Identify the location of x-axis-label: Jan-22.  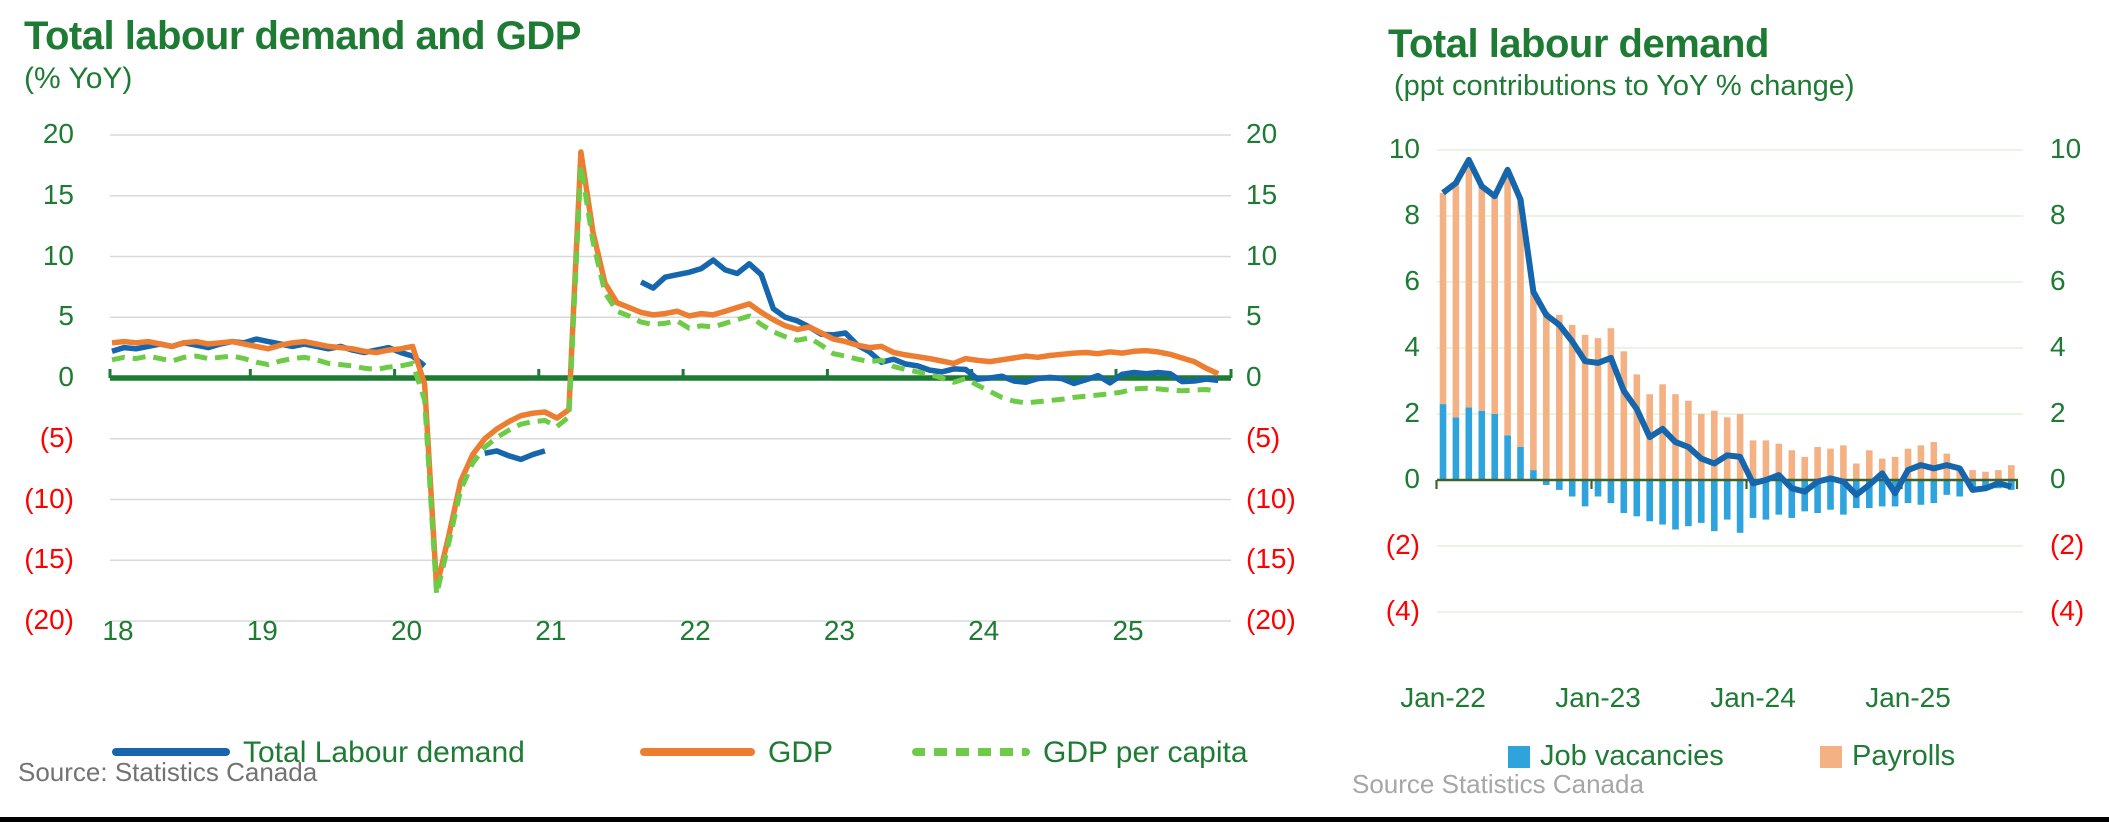
(1443, 697).